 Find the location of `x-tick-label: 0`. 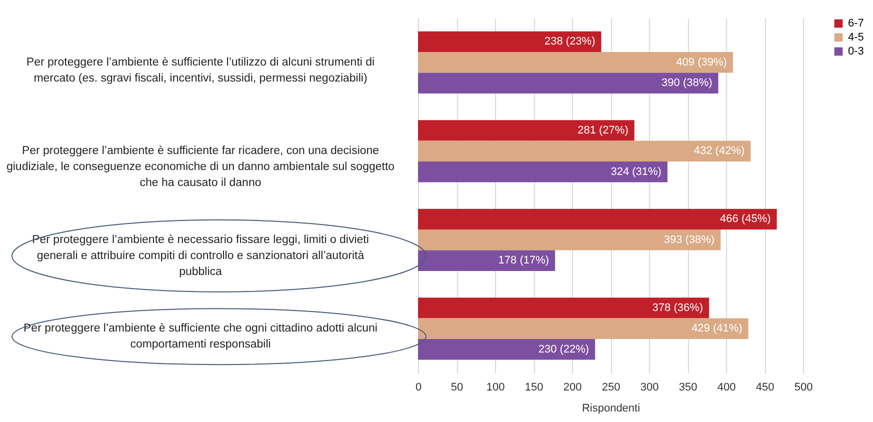

x-tick-label: 0 is located at coordinates (418, 388).